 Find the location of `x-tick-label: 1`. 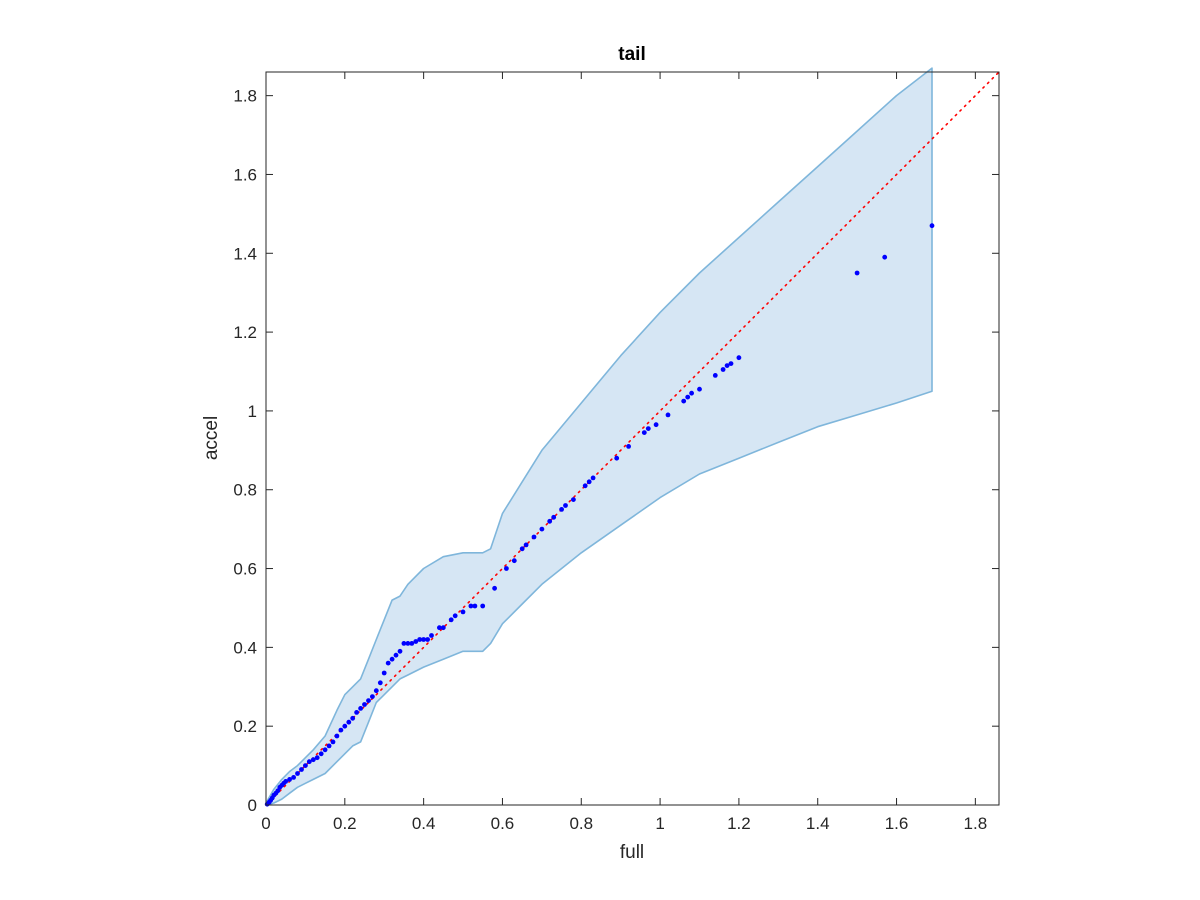

x-tick-label: 1 is located at coordinates (659, 823).